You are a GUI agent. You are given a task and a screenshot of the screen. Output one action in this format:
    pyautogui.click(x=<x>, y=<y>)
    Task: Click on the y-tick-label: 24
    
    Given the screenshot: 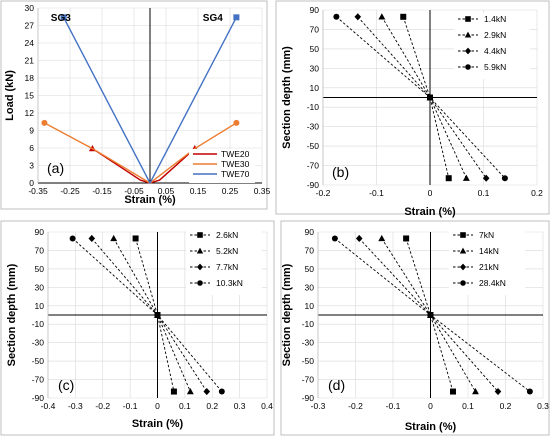 What is the action you would take?
    pyautogui.click(x=30, y=43)
    